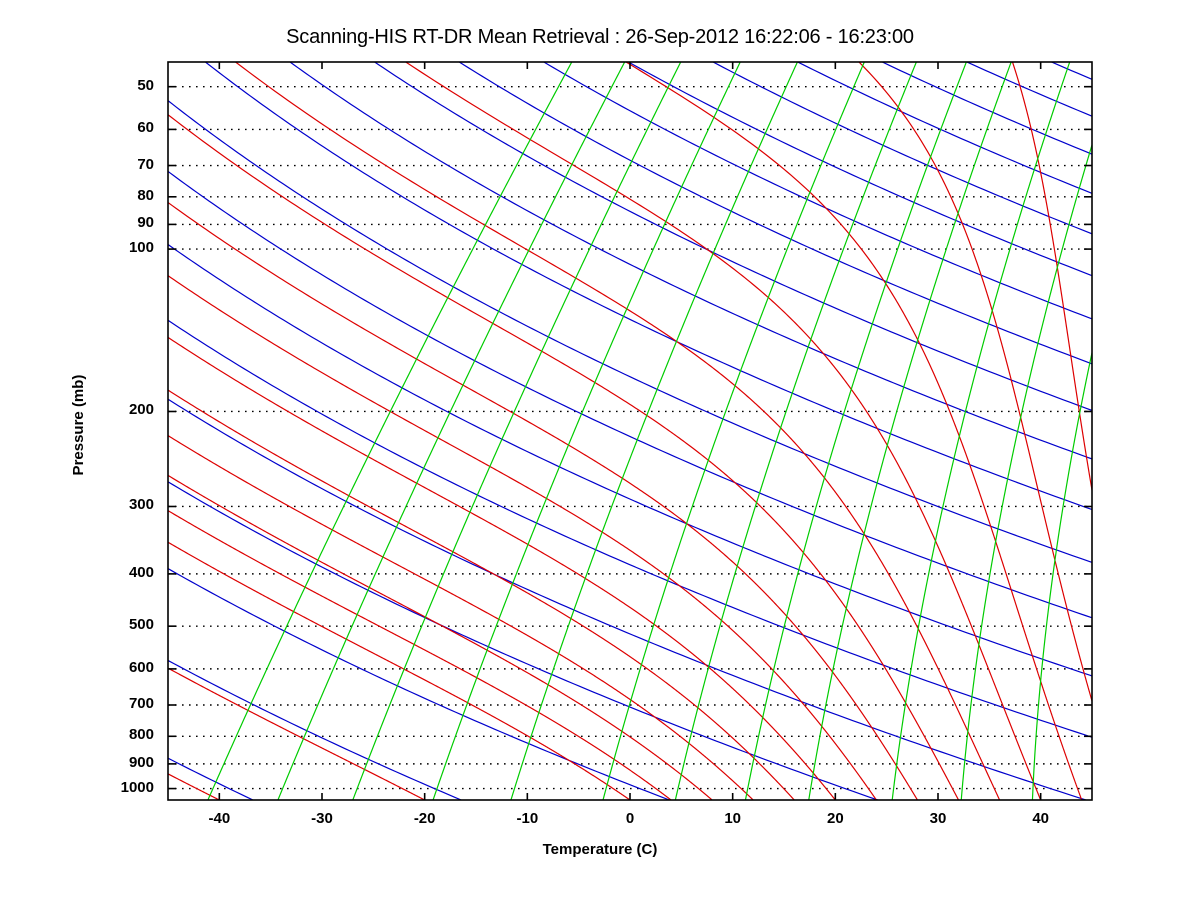 This screenshot has width=1200, height=900. What do you see at coordinates (297, 733) in the screenshot?
I see `moist-adiabat--20` at bounding box center [297, 733].